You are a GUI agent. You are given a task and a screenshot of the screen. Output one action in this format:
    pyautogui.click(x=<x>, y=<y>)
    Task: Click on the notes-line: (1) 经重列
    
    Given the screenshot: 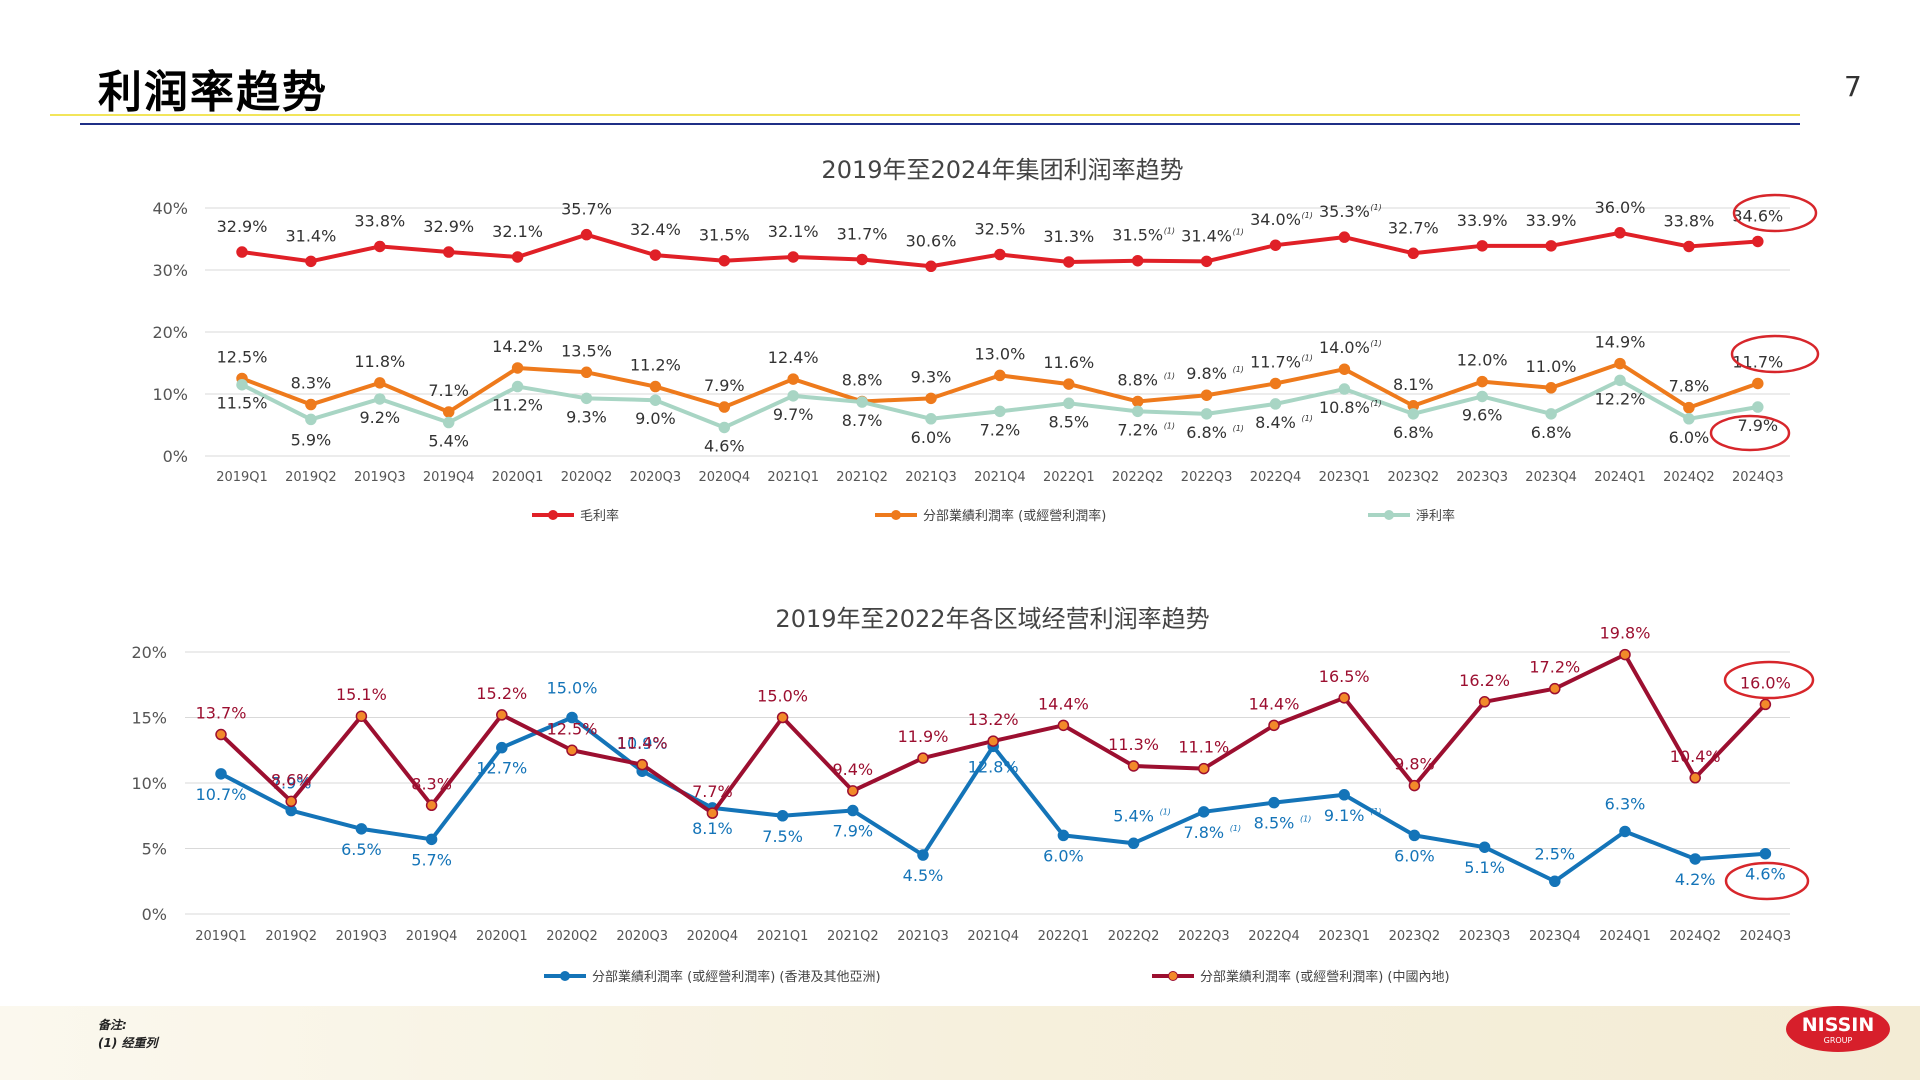 What is the action you would take?
    pyautogui.click(x=128, y=1043)
    